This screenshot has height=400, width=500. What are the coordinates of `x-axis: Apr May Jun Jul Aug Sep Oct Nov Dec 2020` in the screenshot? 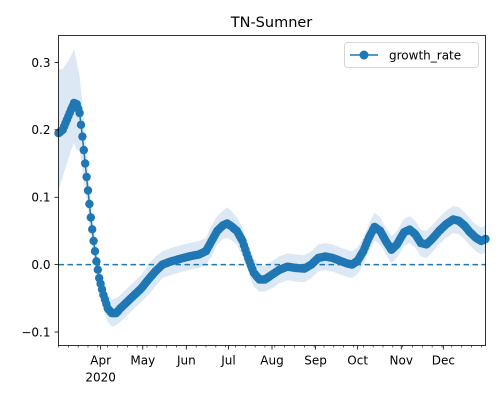 It's located at (270, 365).